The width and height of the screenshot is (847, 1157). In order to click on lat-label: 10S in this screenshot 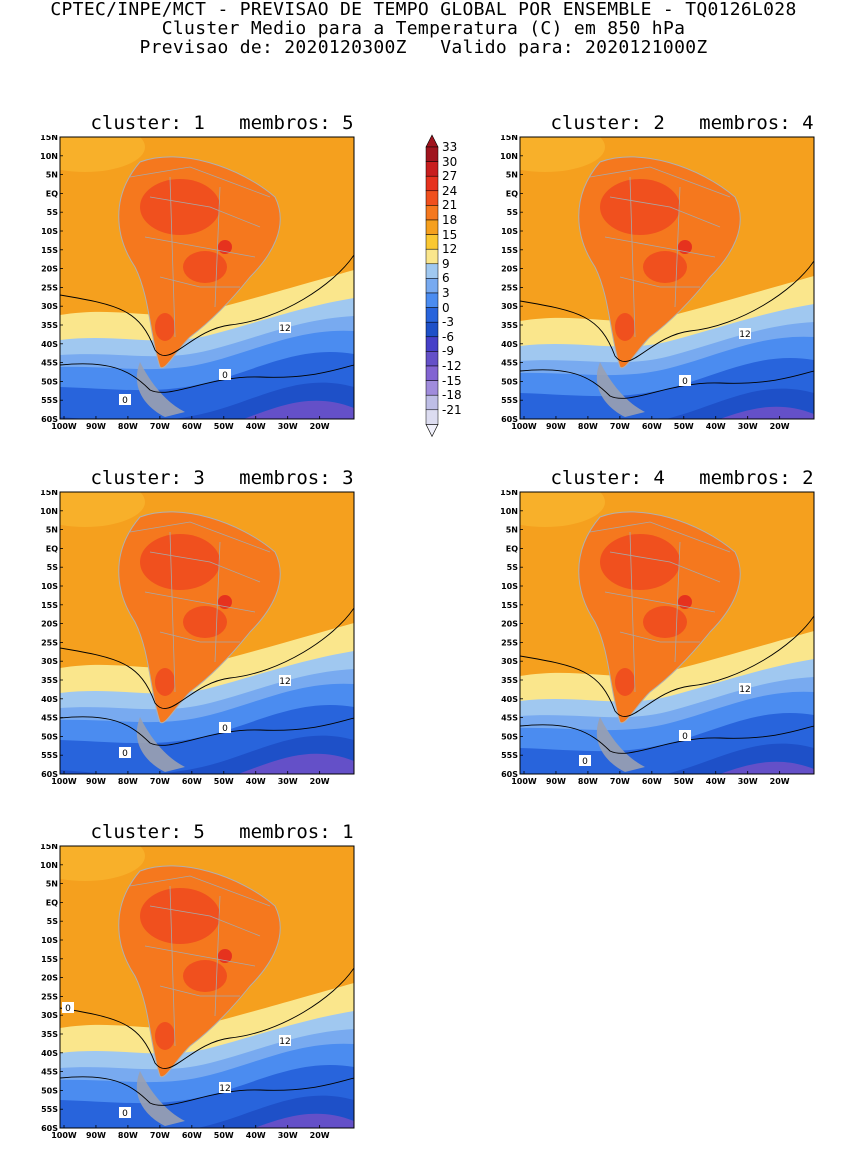, I will do `click(509, 231)`.